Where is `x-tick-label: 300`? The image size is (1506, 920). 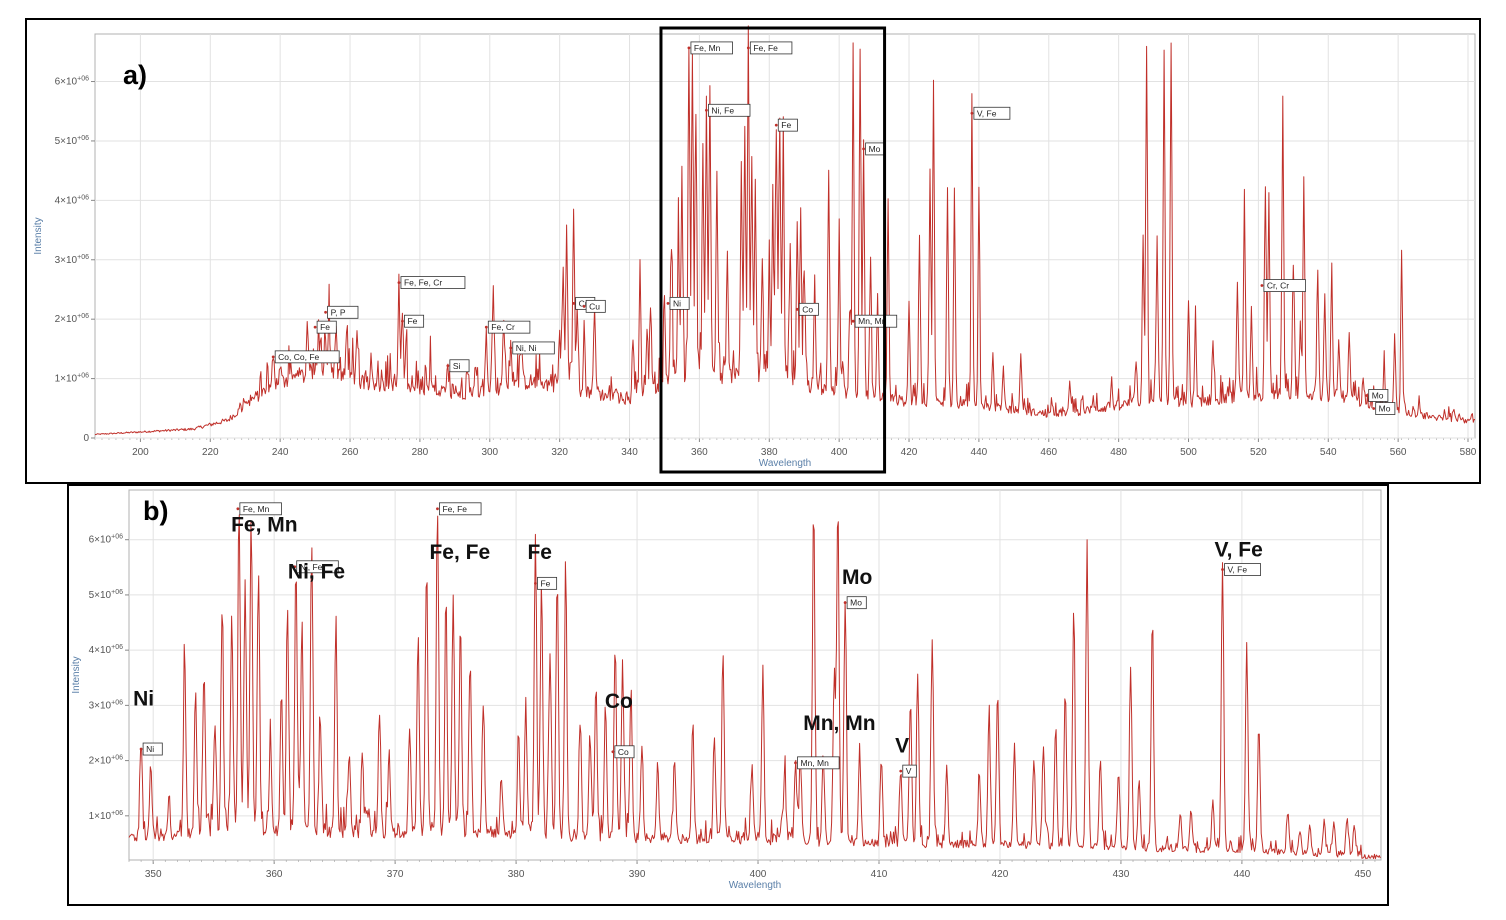
x-tick-label: 300 is located at coordinates (489, 452).